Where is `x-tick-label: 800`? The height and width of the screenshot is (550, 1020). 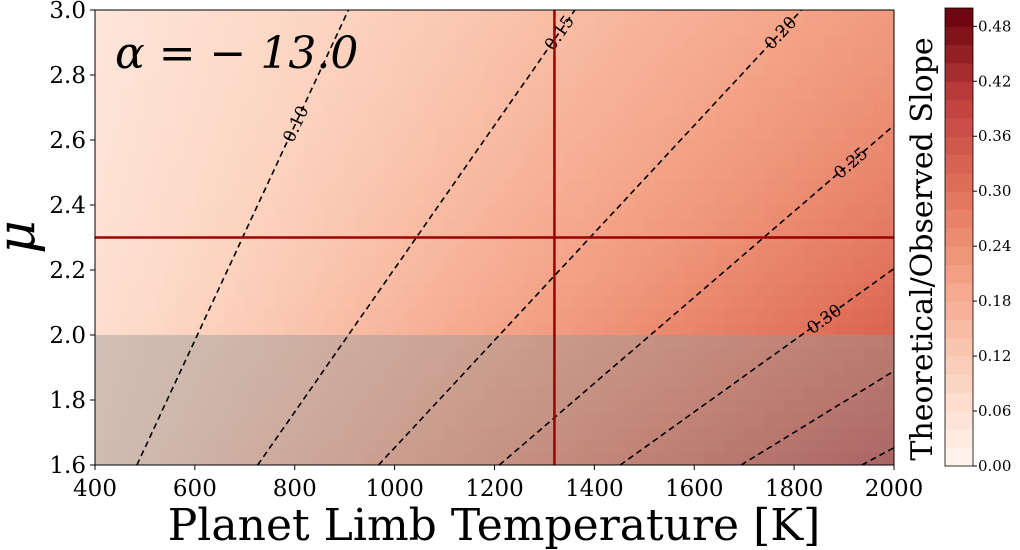
x-tick-label: 800 is located at coordinates (295, 489).